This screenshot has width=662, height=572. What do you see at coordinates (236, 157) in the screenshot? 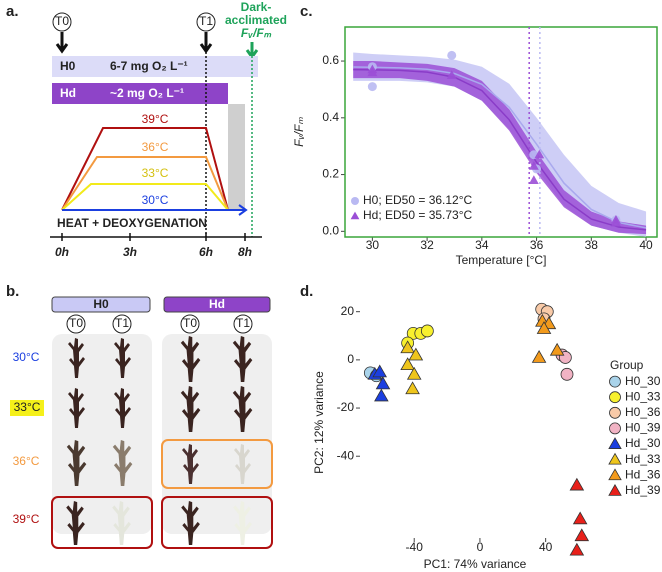
I see `dark-period` at bounding box center [236, 157].